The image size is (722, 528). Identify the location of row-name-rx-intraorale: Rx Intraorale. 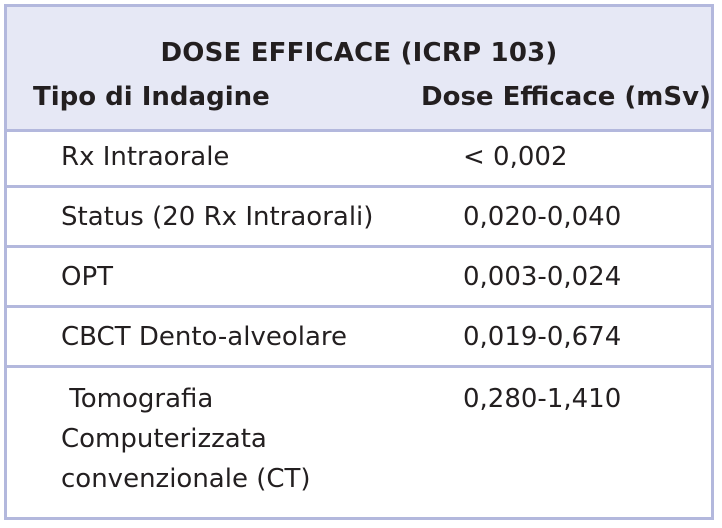
(145, 157).